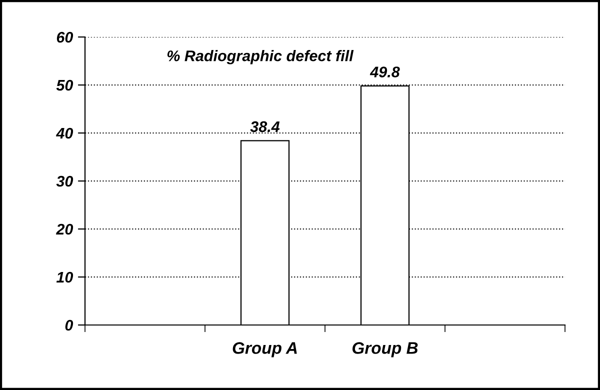 The image size is (600, 390). Describe the element at coordinates (260, 57) in the screenshot. I see `text: % Radiographic defect fill` at that location.